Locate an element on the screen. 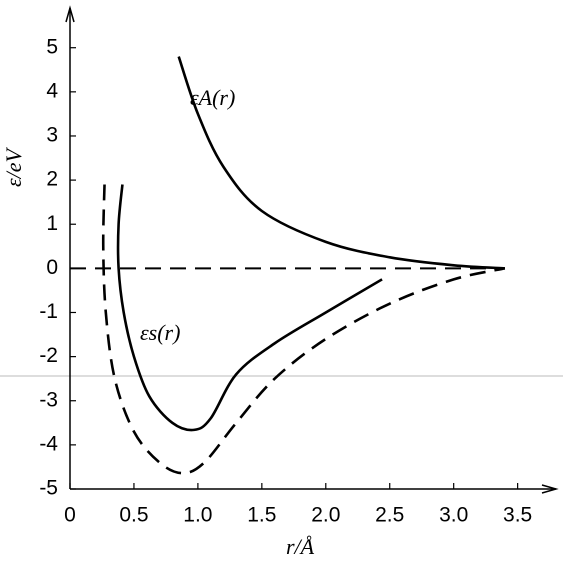 This screenshot has height=562, width=563. y-tick-label: 0 is located at coordinates (52, 267).